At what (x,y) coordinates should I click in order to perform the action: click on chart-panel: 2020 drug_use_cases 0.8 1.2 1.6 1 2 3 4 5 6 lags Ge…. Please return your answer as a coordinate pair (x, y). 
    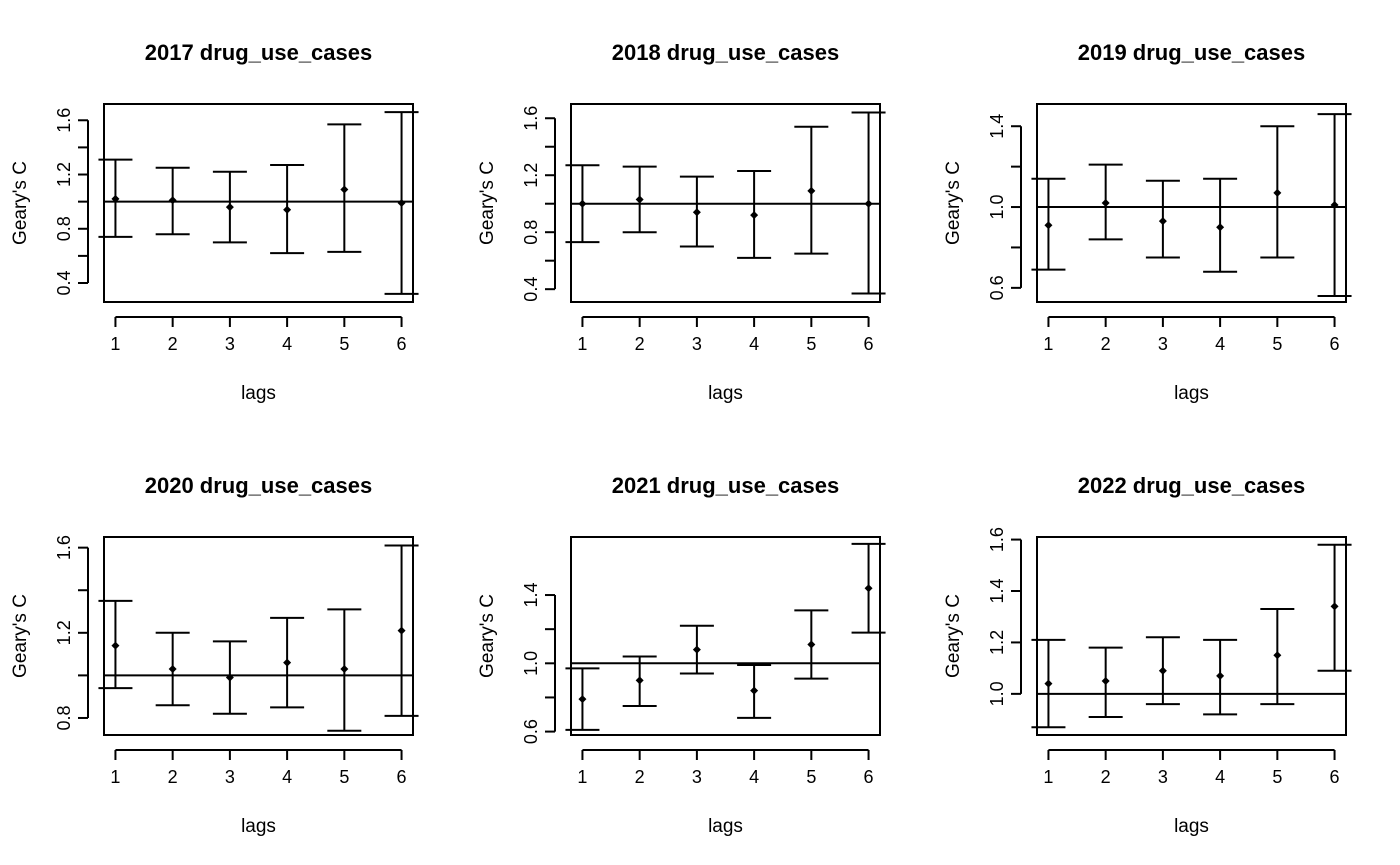
    Looking at the image, I should click on (214, 655).